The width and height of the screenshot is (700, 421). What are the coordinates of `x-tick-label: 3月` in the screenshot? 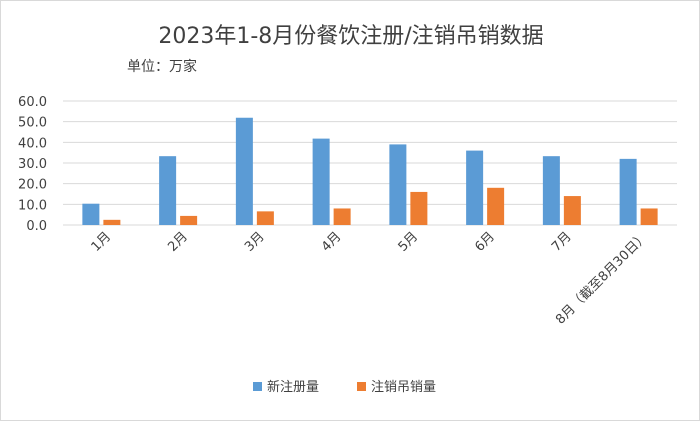 It's located at (255, 242).